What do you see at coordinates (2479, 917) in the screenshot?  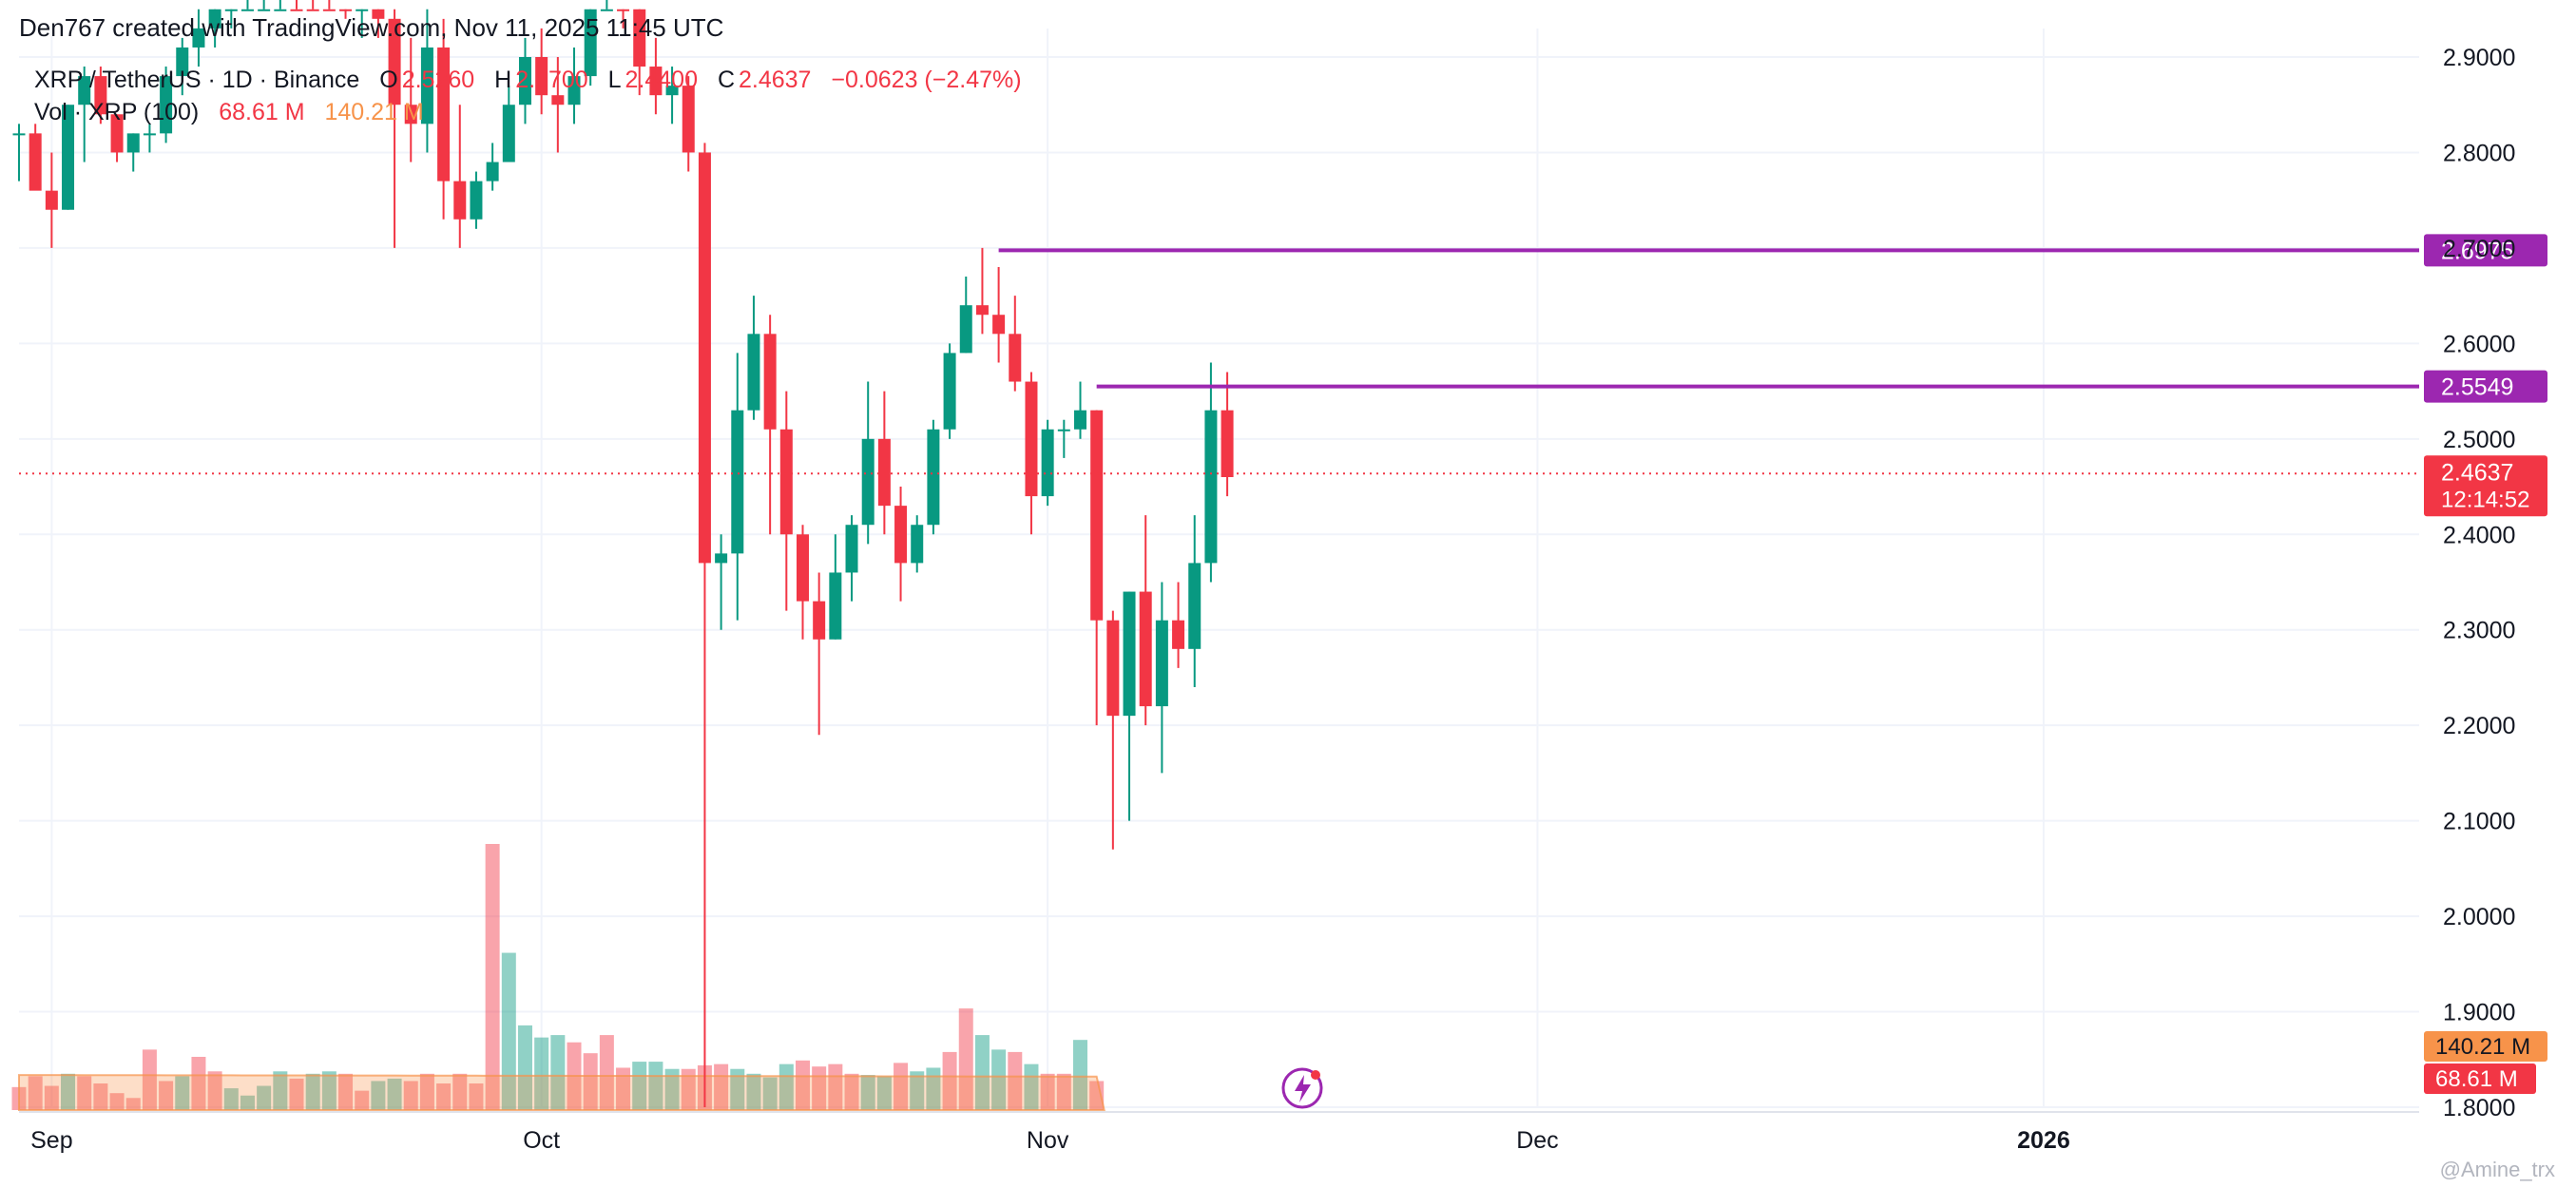 I see `price-tick-label: 2.0000` at bounding box center [2479, 917].